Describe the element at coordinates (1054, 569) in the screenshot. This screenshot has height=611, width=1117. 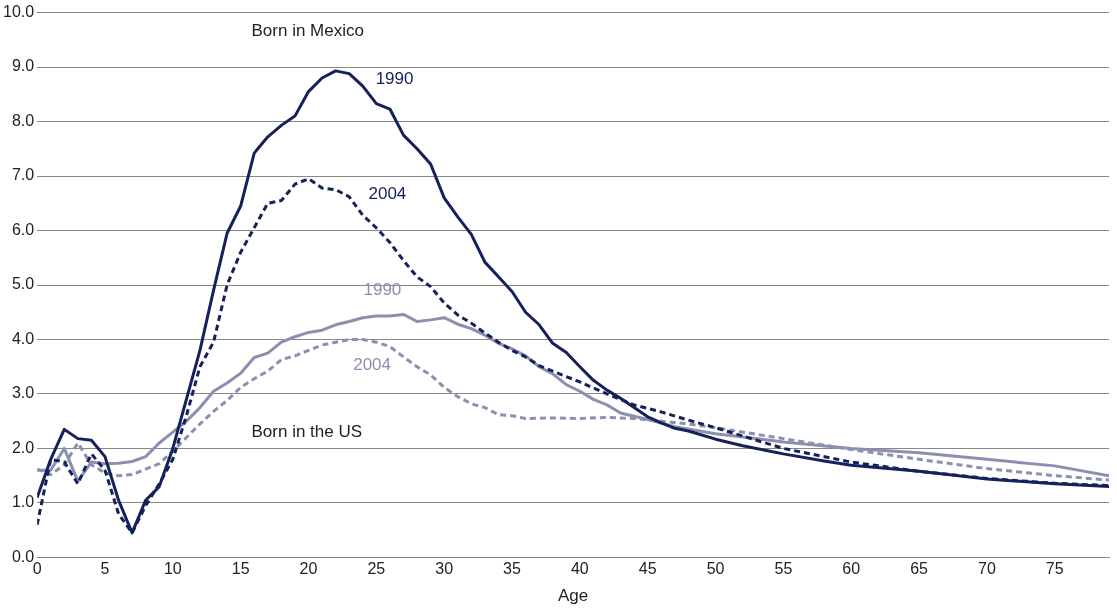
I see `x-tick-label: 75` at that location.